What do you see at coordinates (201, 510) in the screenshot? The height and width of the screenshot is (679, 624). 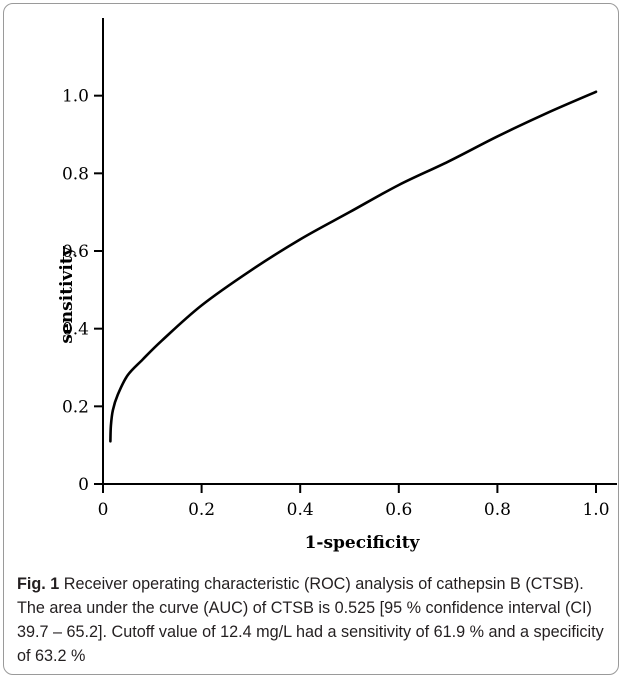 I see `x-tick-label: 0.2` at bounding box center [201, 510].